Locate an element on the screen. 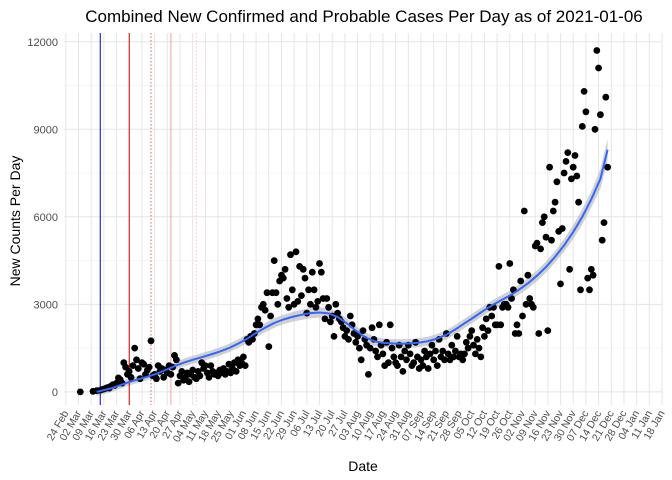  reference-lines is located at coordinates (148, 219).